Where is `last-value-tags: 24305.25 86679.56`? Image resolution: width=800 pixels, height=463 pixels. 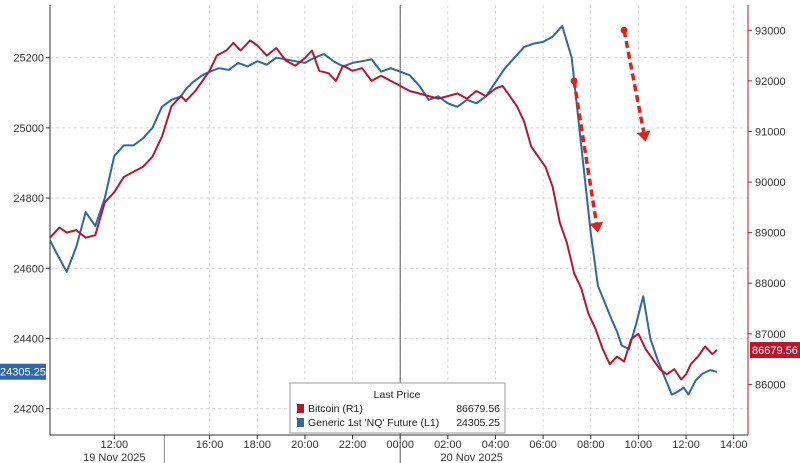 last-value-tags: 24305.25 86679.56 is located at coordinates (400, 361).